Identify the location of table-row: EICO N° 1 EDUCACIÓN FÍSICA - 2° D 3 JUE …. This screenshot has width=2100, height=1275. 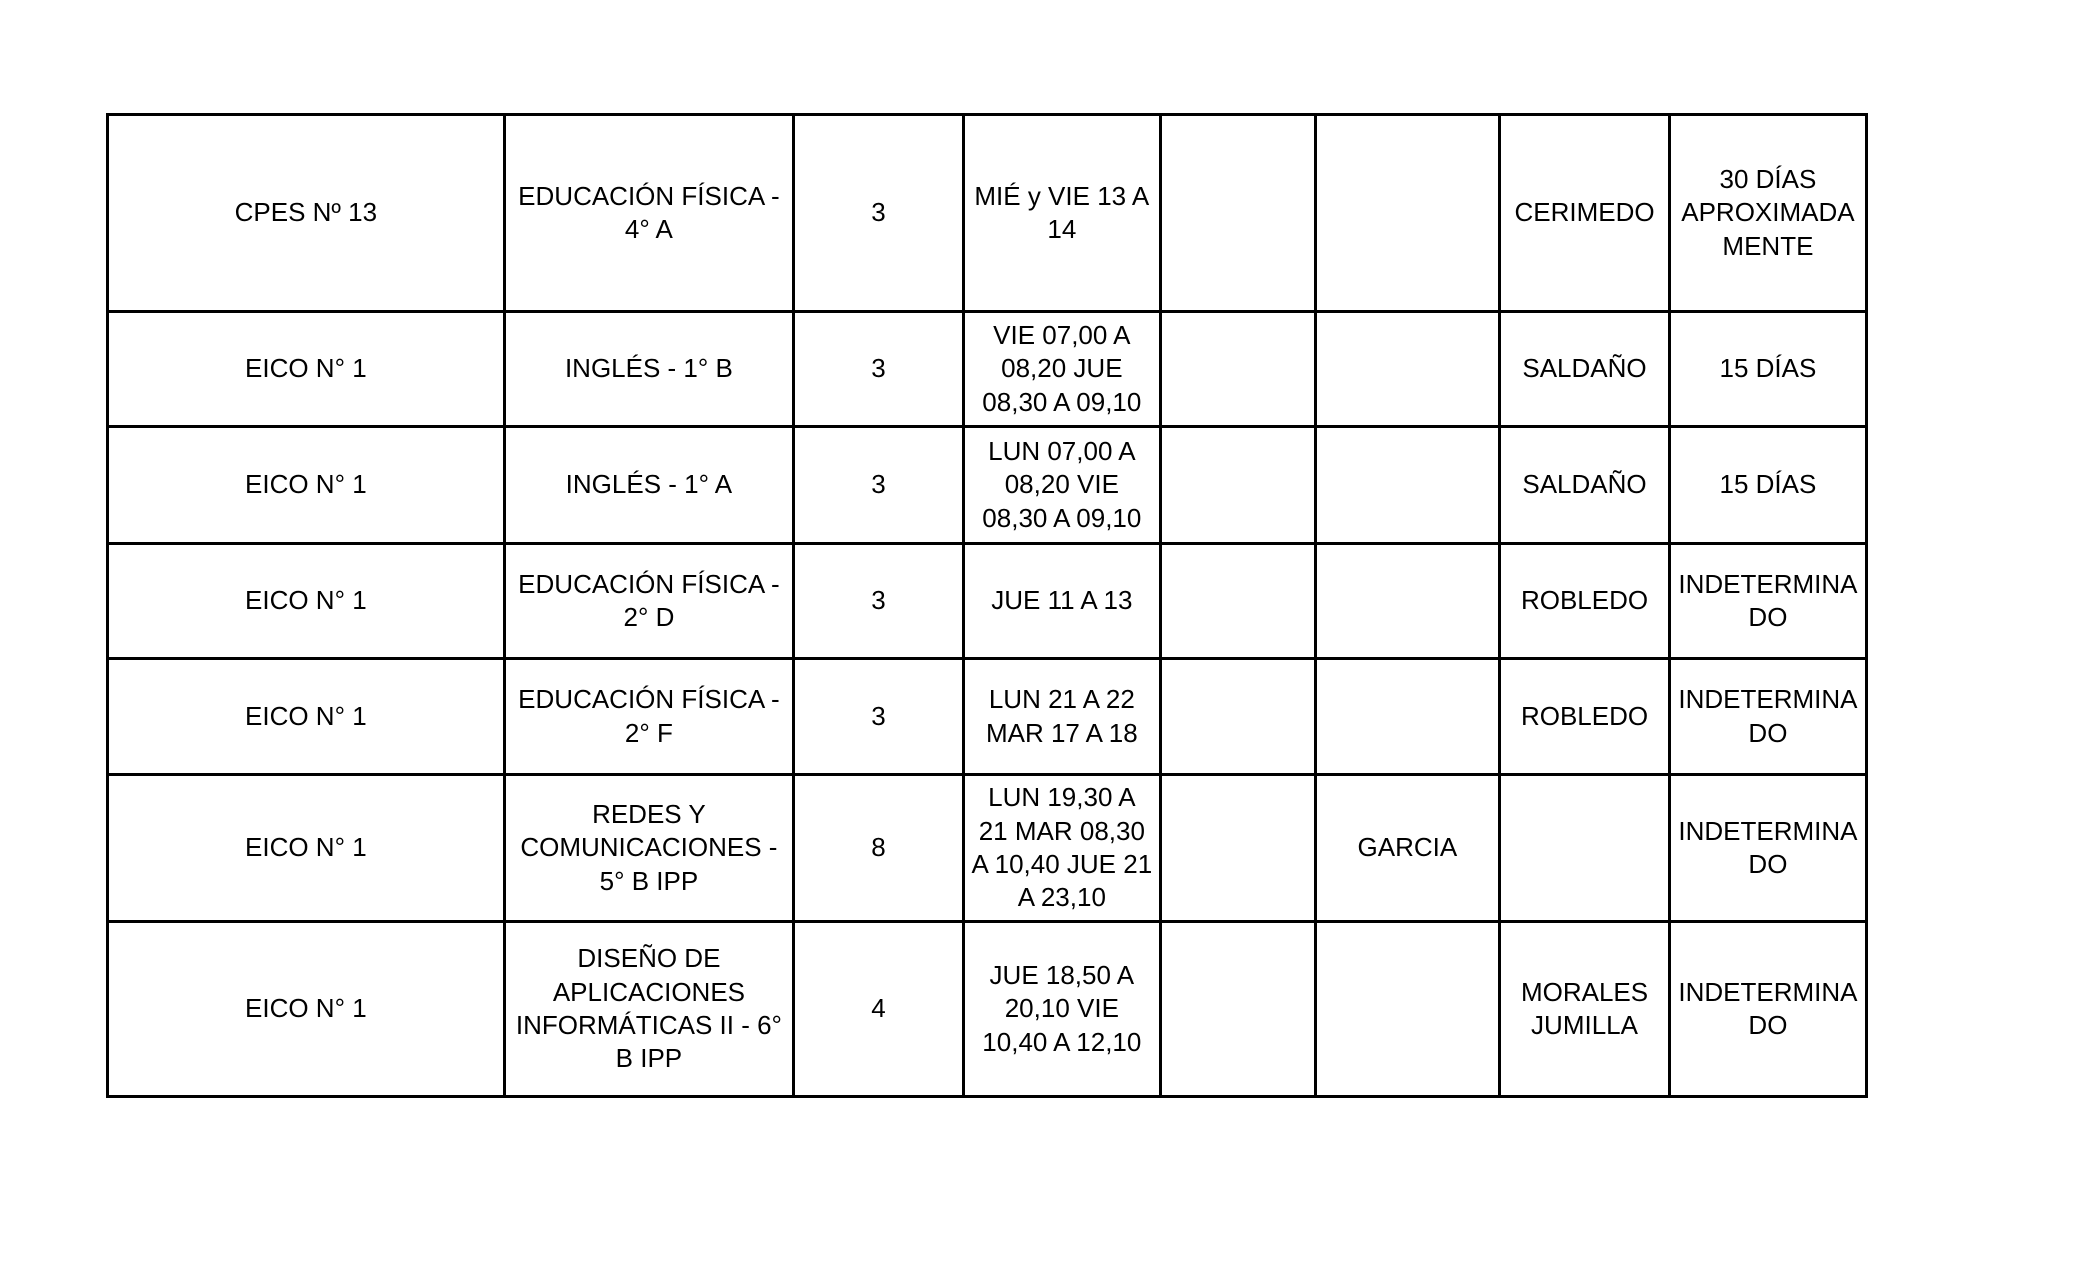
(987, 601).